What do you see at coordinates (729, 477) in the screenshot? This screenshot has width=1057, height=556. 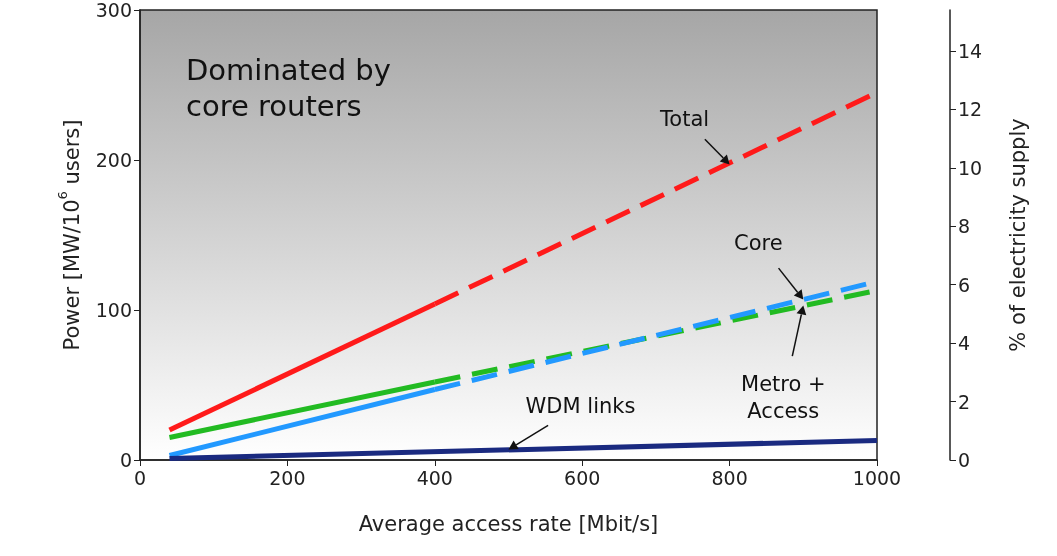 I see `x-tick-label: 800` at bounding box center [729, 477].